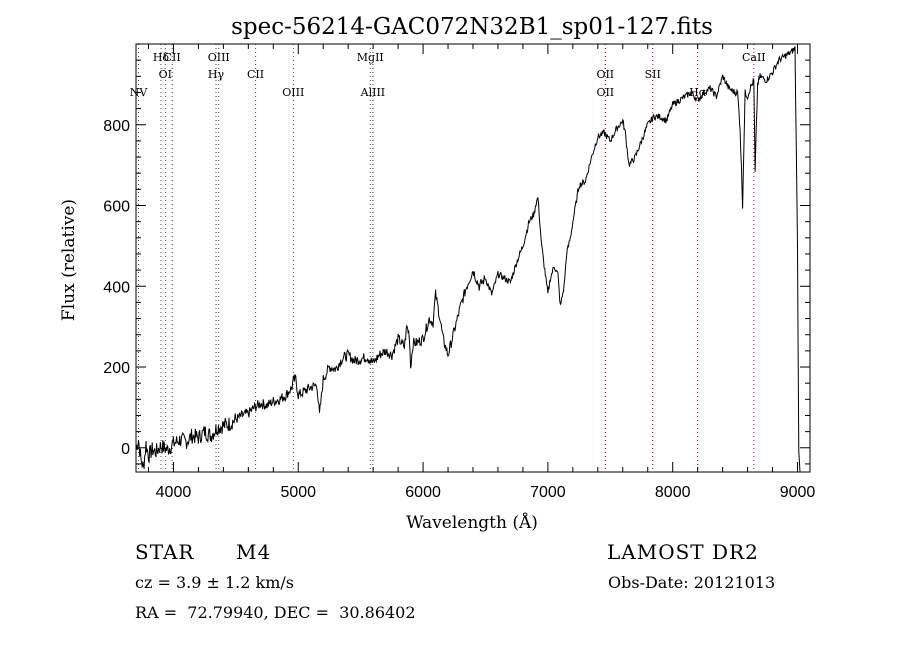 This screenshot has height=650, width=900. I want to click on survey-name: LAMOST DR2, so click(683, 552).